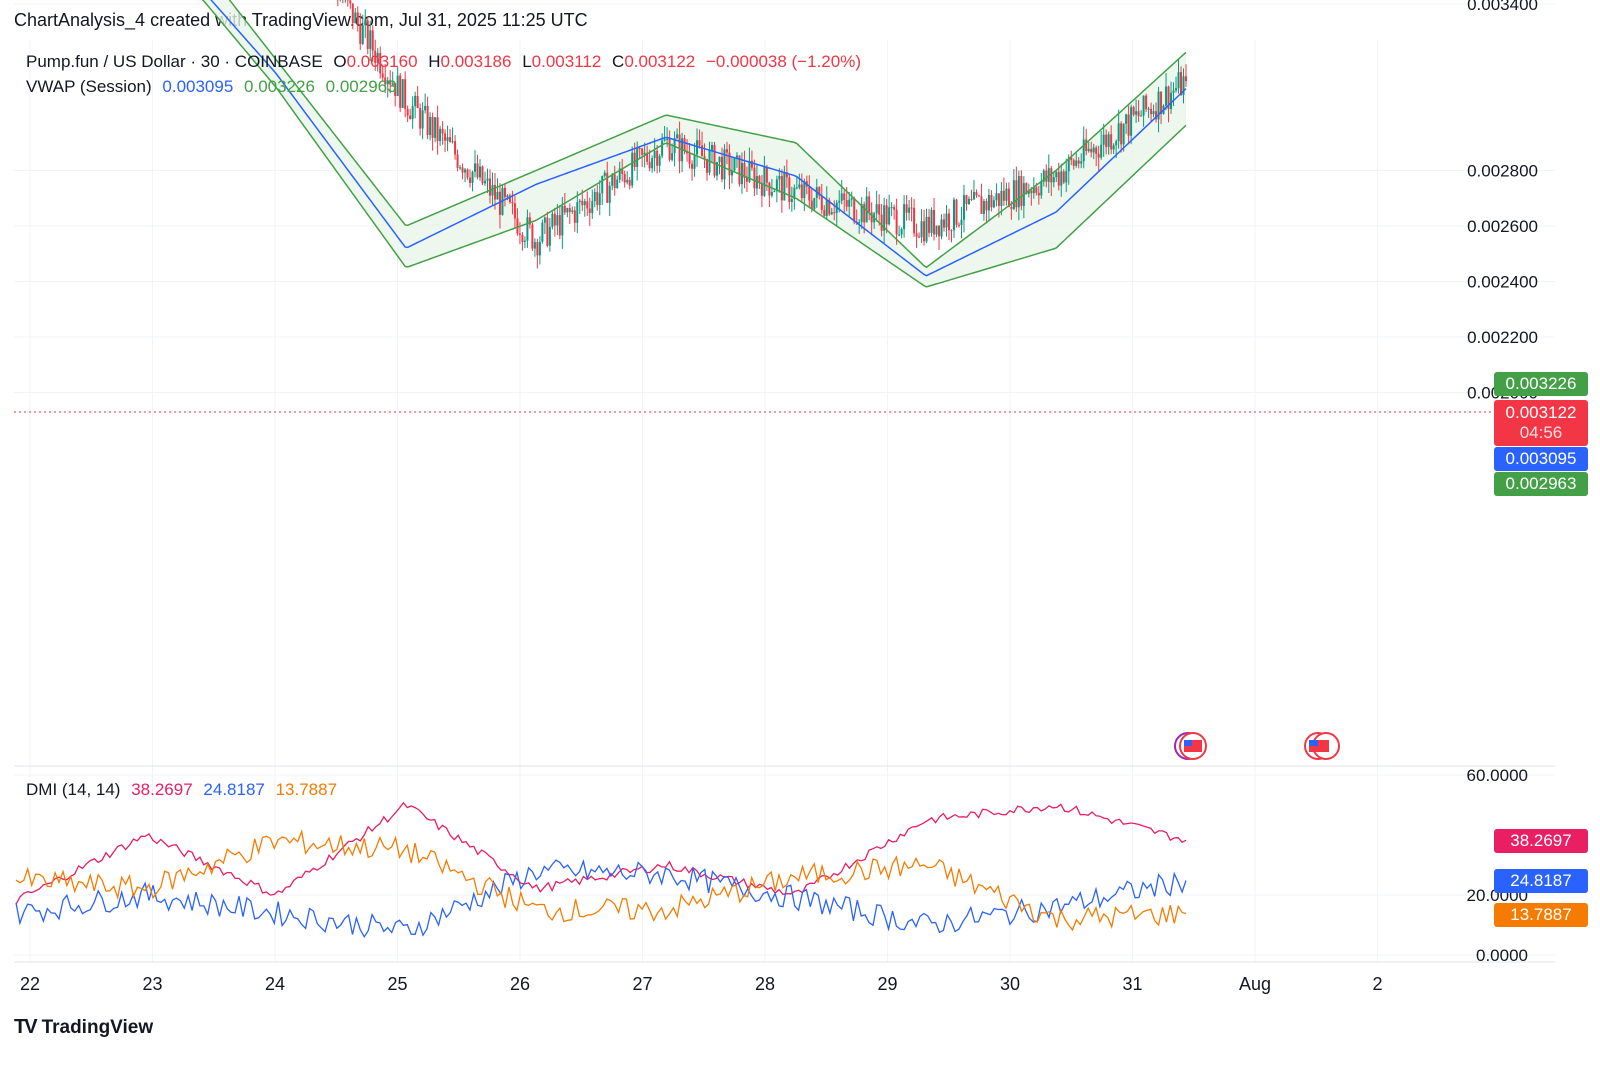 This screenshot has height=1074, width=1600. What do you see at coordinates (520, 984) in the screenshot?
I see `time-tick-label: 26` at bounding box center [520, 984].